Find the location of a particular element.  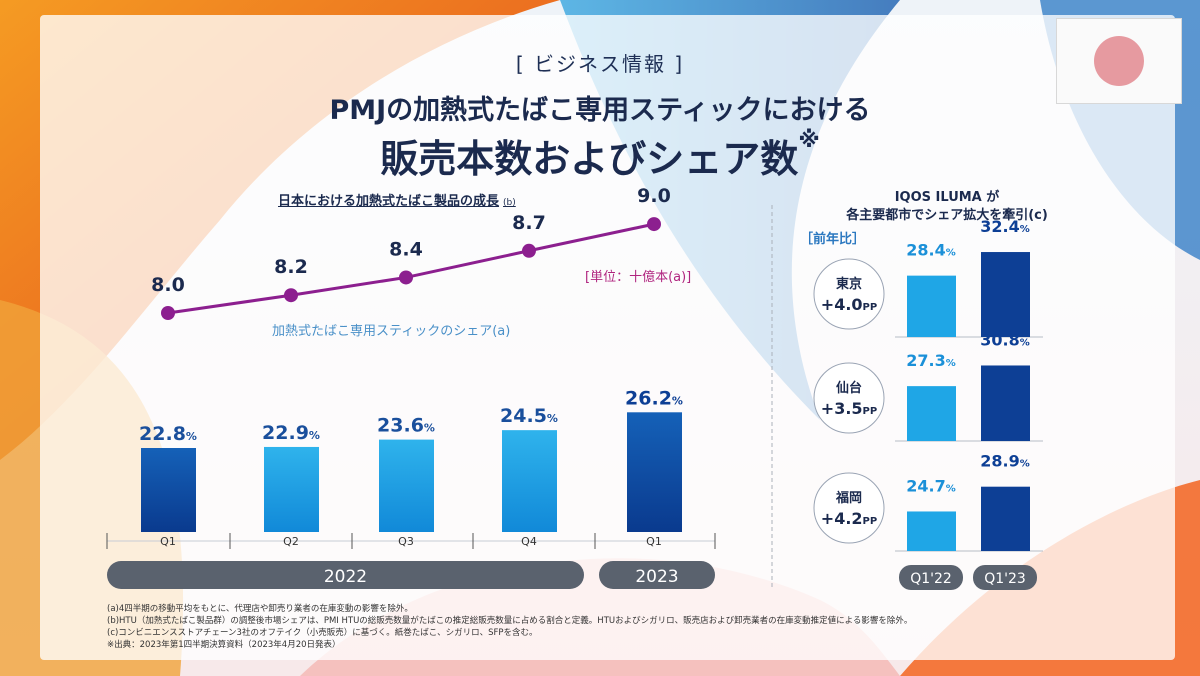

share-value-label: 22.8% is located at coordinates (168, 434).